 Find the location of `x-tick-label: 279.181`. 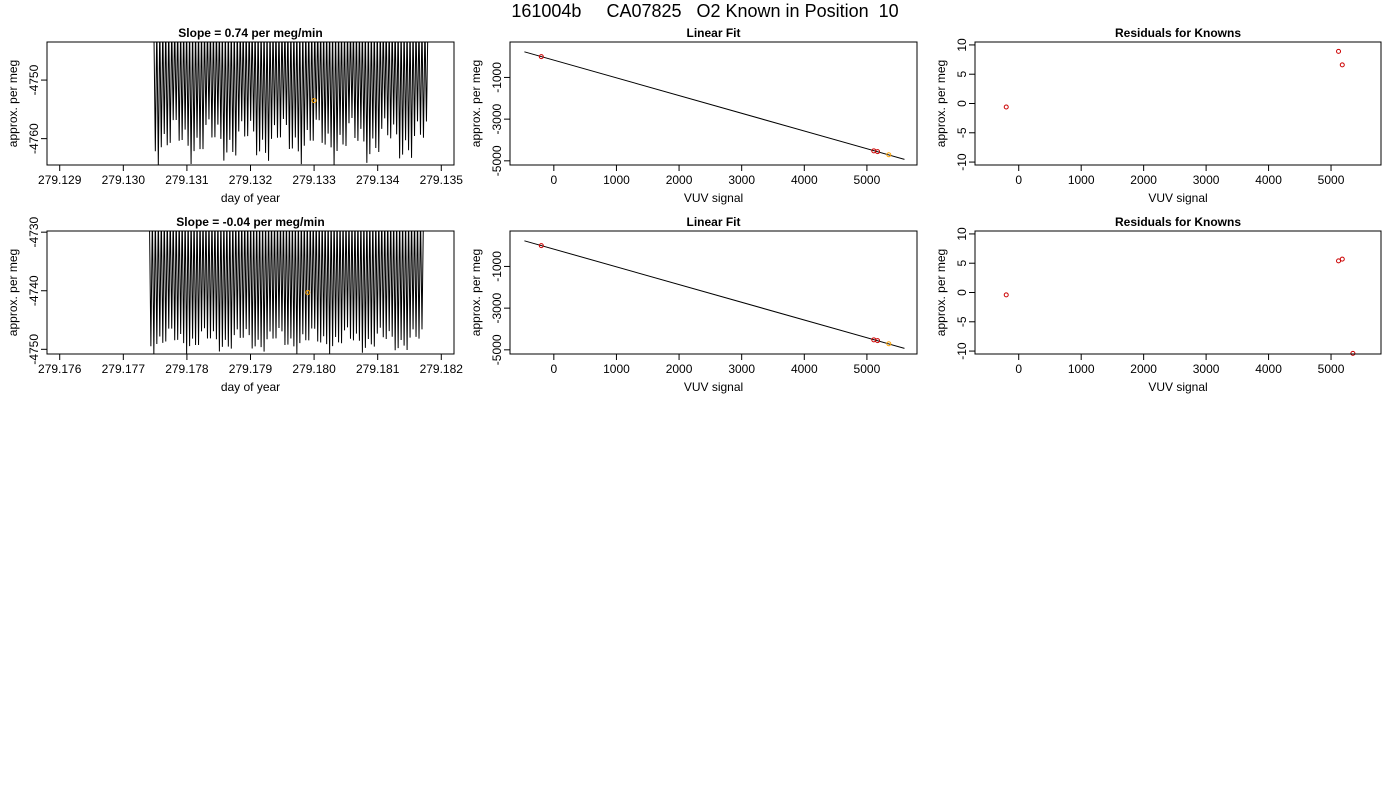

x-tick-label: 279.181 is located at coordinates (378, 369).